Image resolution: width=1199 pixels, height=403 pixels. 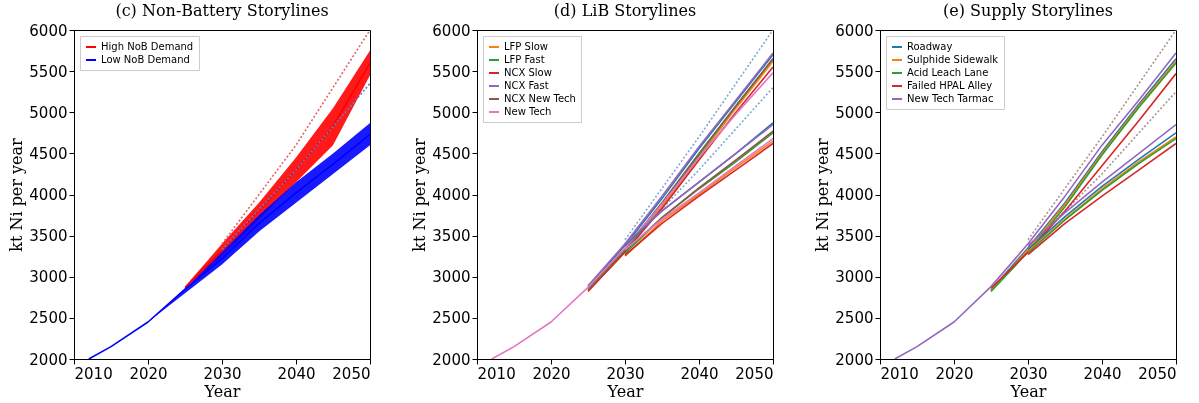 What do you see at coordinates (950, 85) in the screenshot?
I see `legend-label: Failed HPAL Alley` at bounding box center [950, 85].